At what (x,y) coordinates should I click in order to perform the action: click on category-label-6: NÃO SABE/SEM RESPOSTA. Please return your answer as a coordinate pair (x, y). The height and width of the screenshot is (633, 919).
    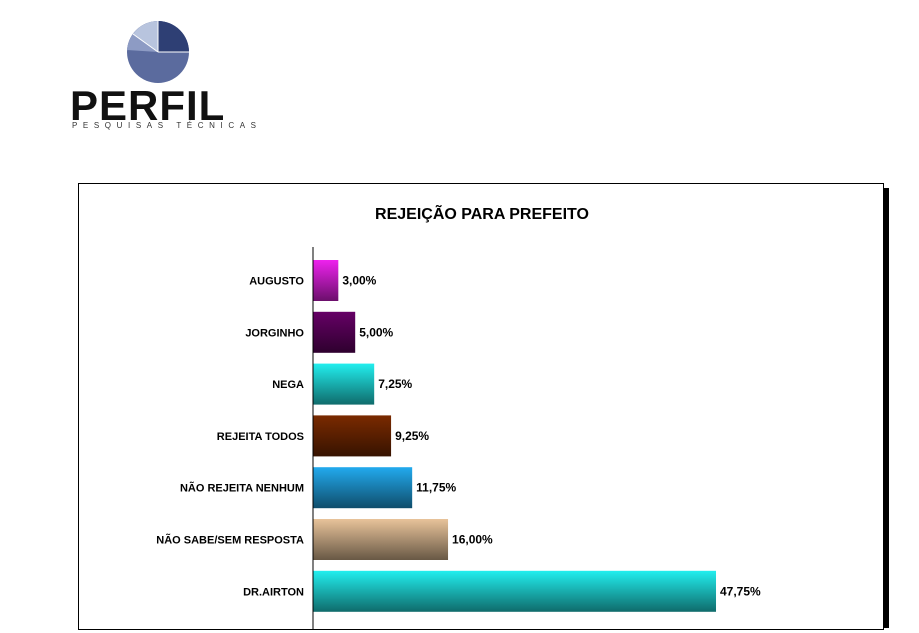
    Looking at the image, I should click on (230, 540).